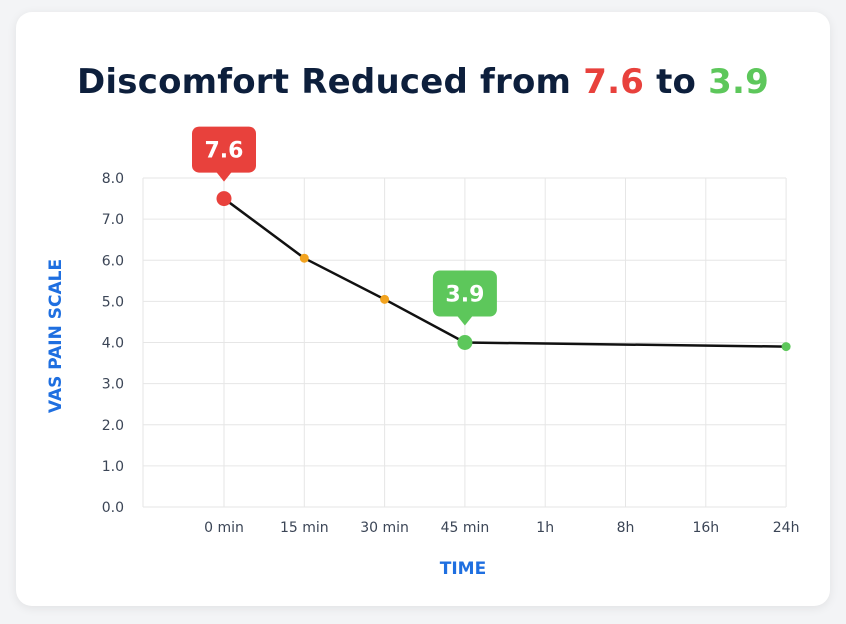 The height and width of the screenshot is (624, 846). I want to click on y-tick-label: 0.0, so click(113, 508).